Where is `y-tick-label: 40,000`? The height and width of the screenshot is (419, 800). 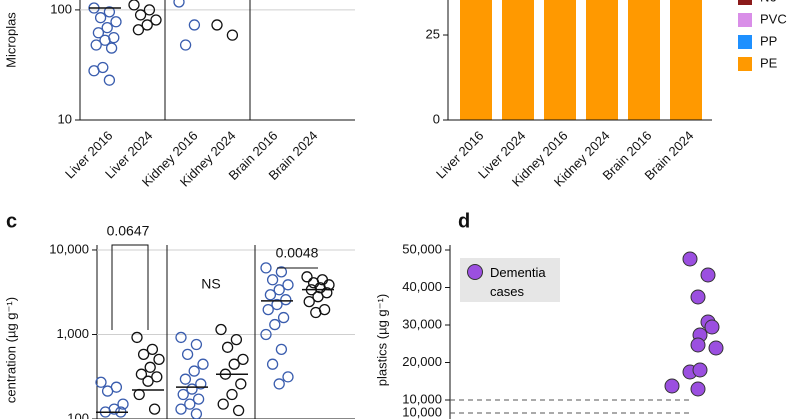
y-tick-label: 40,000 is located at coordinates (422, 286).